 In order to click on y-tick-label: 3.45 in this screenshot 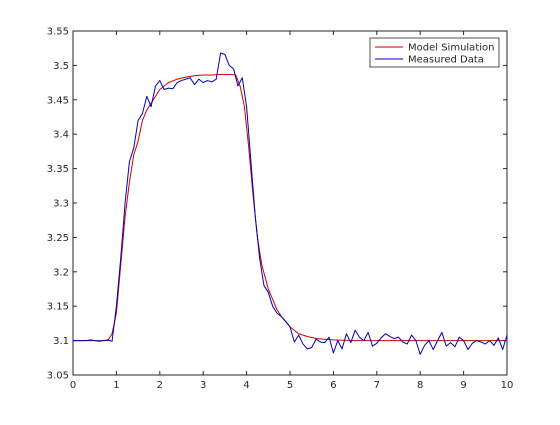, I will do `click(58, 100)`.